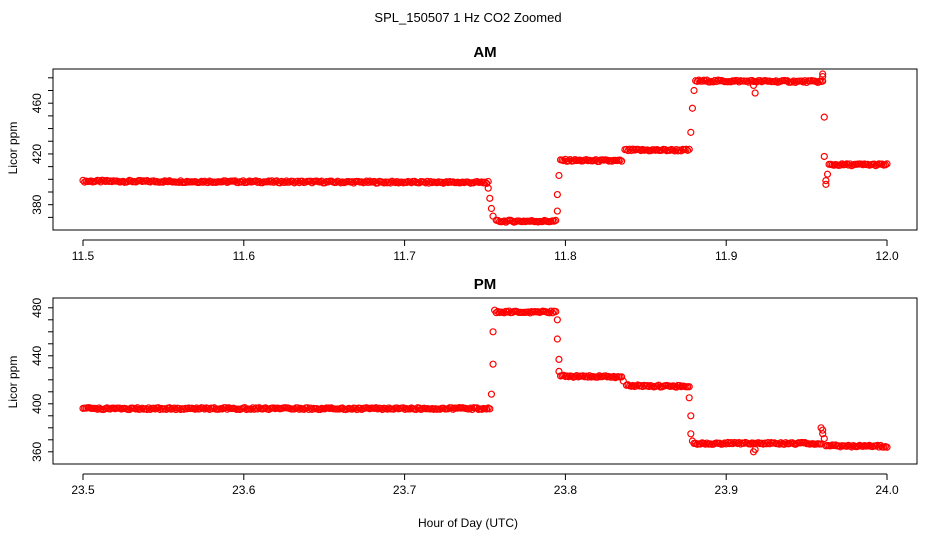  I want to click on pm-x-tick-label: 23.8, so click(566, 490).